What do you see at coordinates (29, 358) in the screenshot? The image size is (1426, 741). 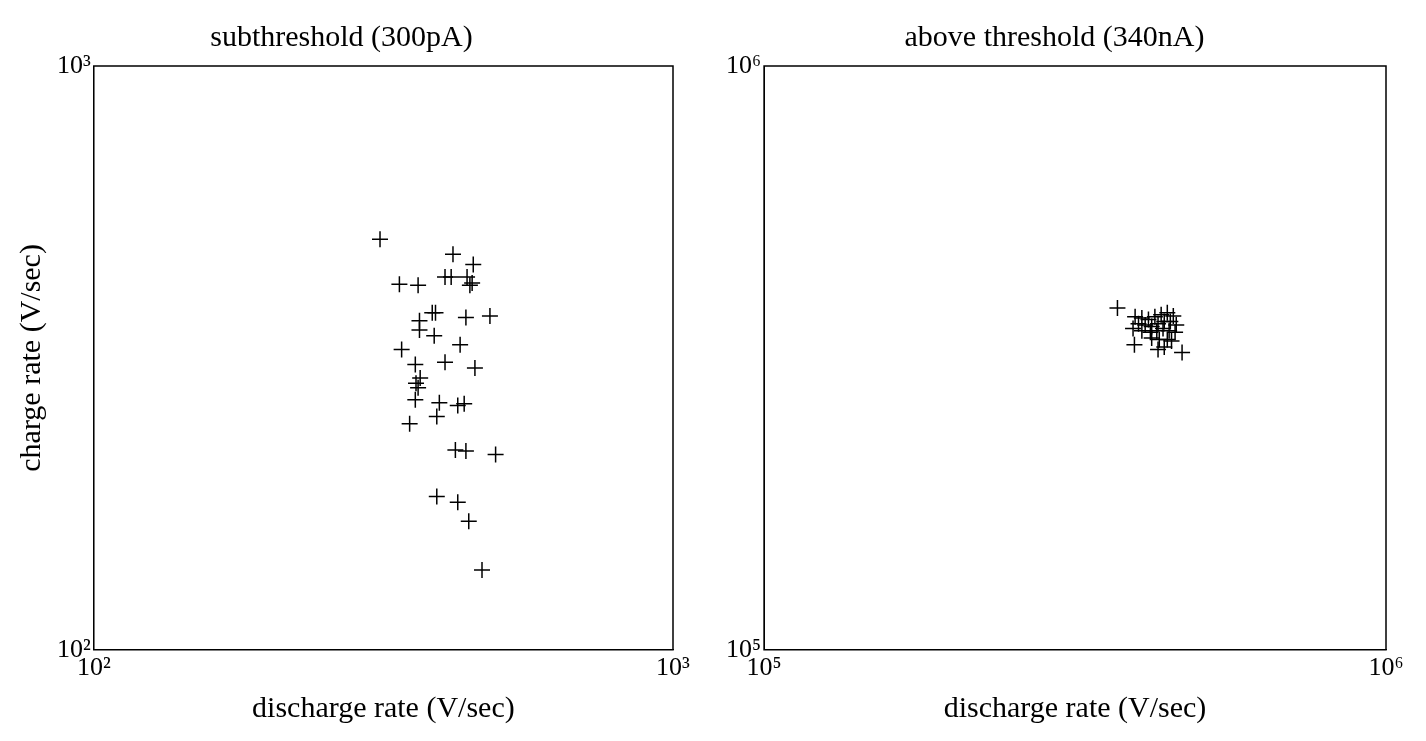 I see `y-axis-title: charge rate (V/sec)` at bounding box center [29, 358].